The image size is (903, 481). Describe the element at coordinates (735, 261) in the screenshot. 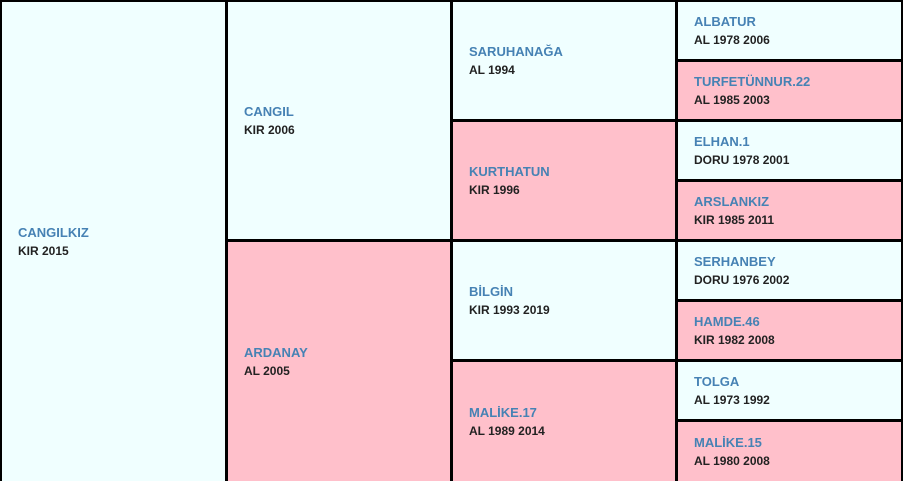

I see `horse-name: SERHANBEY` at that location.